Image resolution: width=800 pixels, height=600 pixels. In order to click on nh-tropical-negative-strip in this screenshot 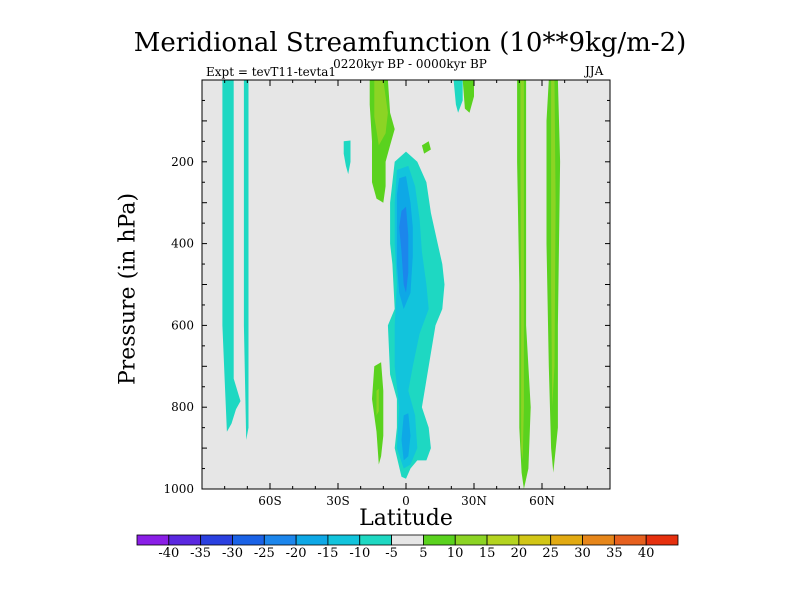, I will do `click(458, 96)`.